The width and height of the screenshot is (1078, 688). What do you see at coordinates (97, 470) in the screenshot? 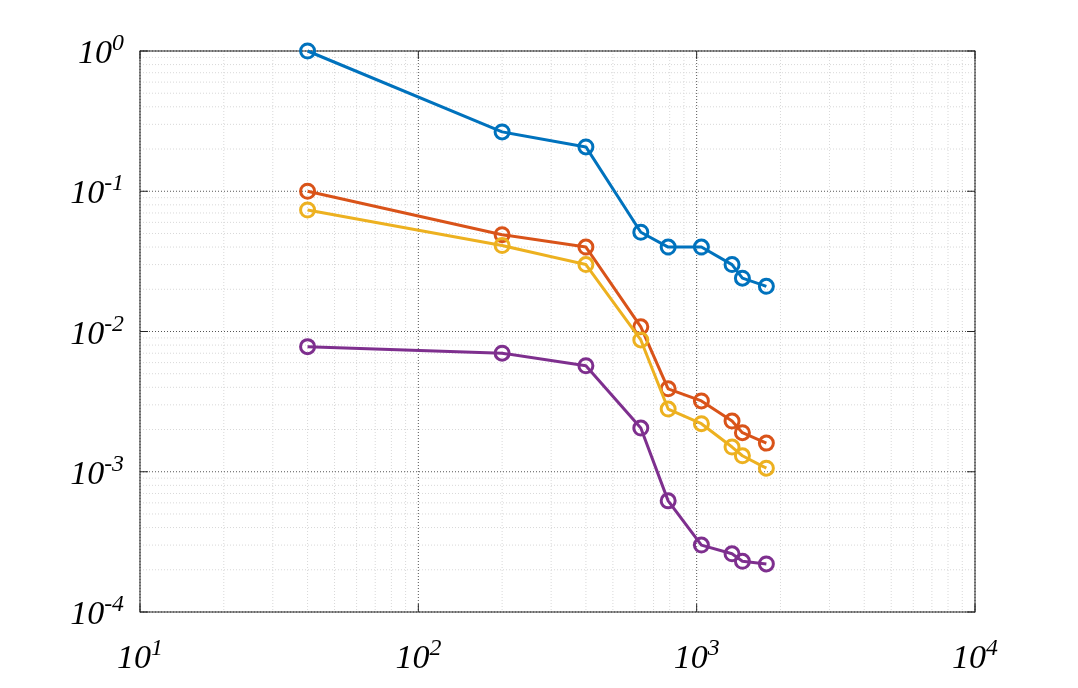
I see `y-tick-label: 10$^{-3}$` at bounding box center [97, 470].